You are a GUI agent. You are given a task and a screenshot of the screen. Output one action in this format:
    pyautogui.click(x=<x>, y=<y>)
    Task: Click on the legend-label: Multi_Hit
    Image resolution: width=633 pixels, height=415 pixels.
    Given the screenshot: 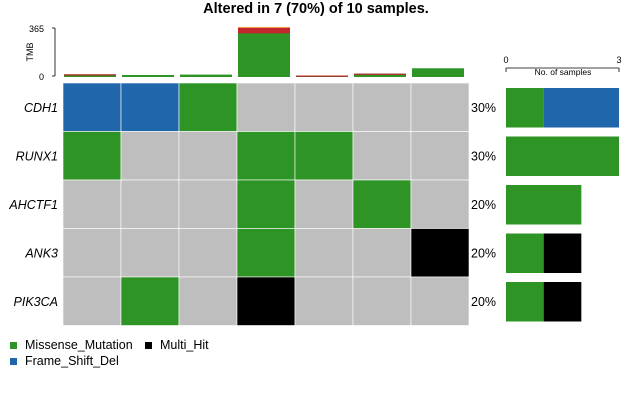 What is the action you would take?
    pyautogui.click(x=184, y=345)
    